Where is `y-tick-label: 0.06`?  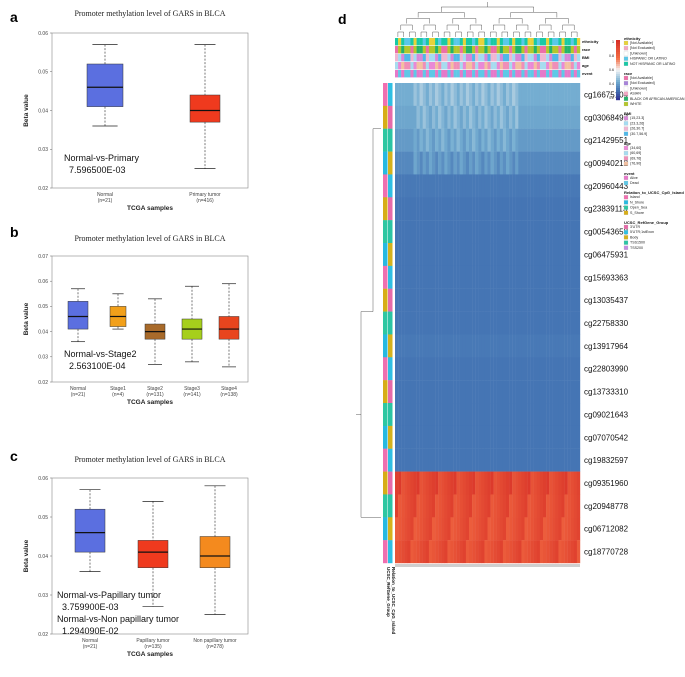 y-tick-label: 0.06 is located at coordinates (43, 479).